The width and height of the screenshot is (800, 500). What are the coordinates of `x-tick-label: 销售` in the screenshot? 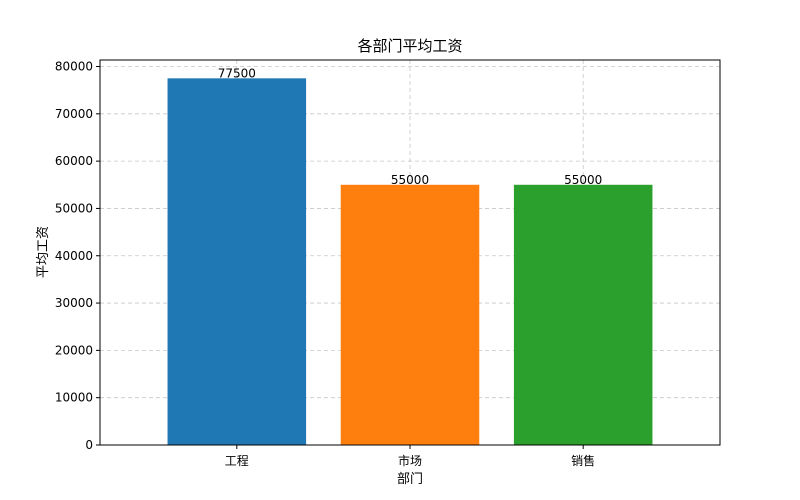 It's located at (583, 460).